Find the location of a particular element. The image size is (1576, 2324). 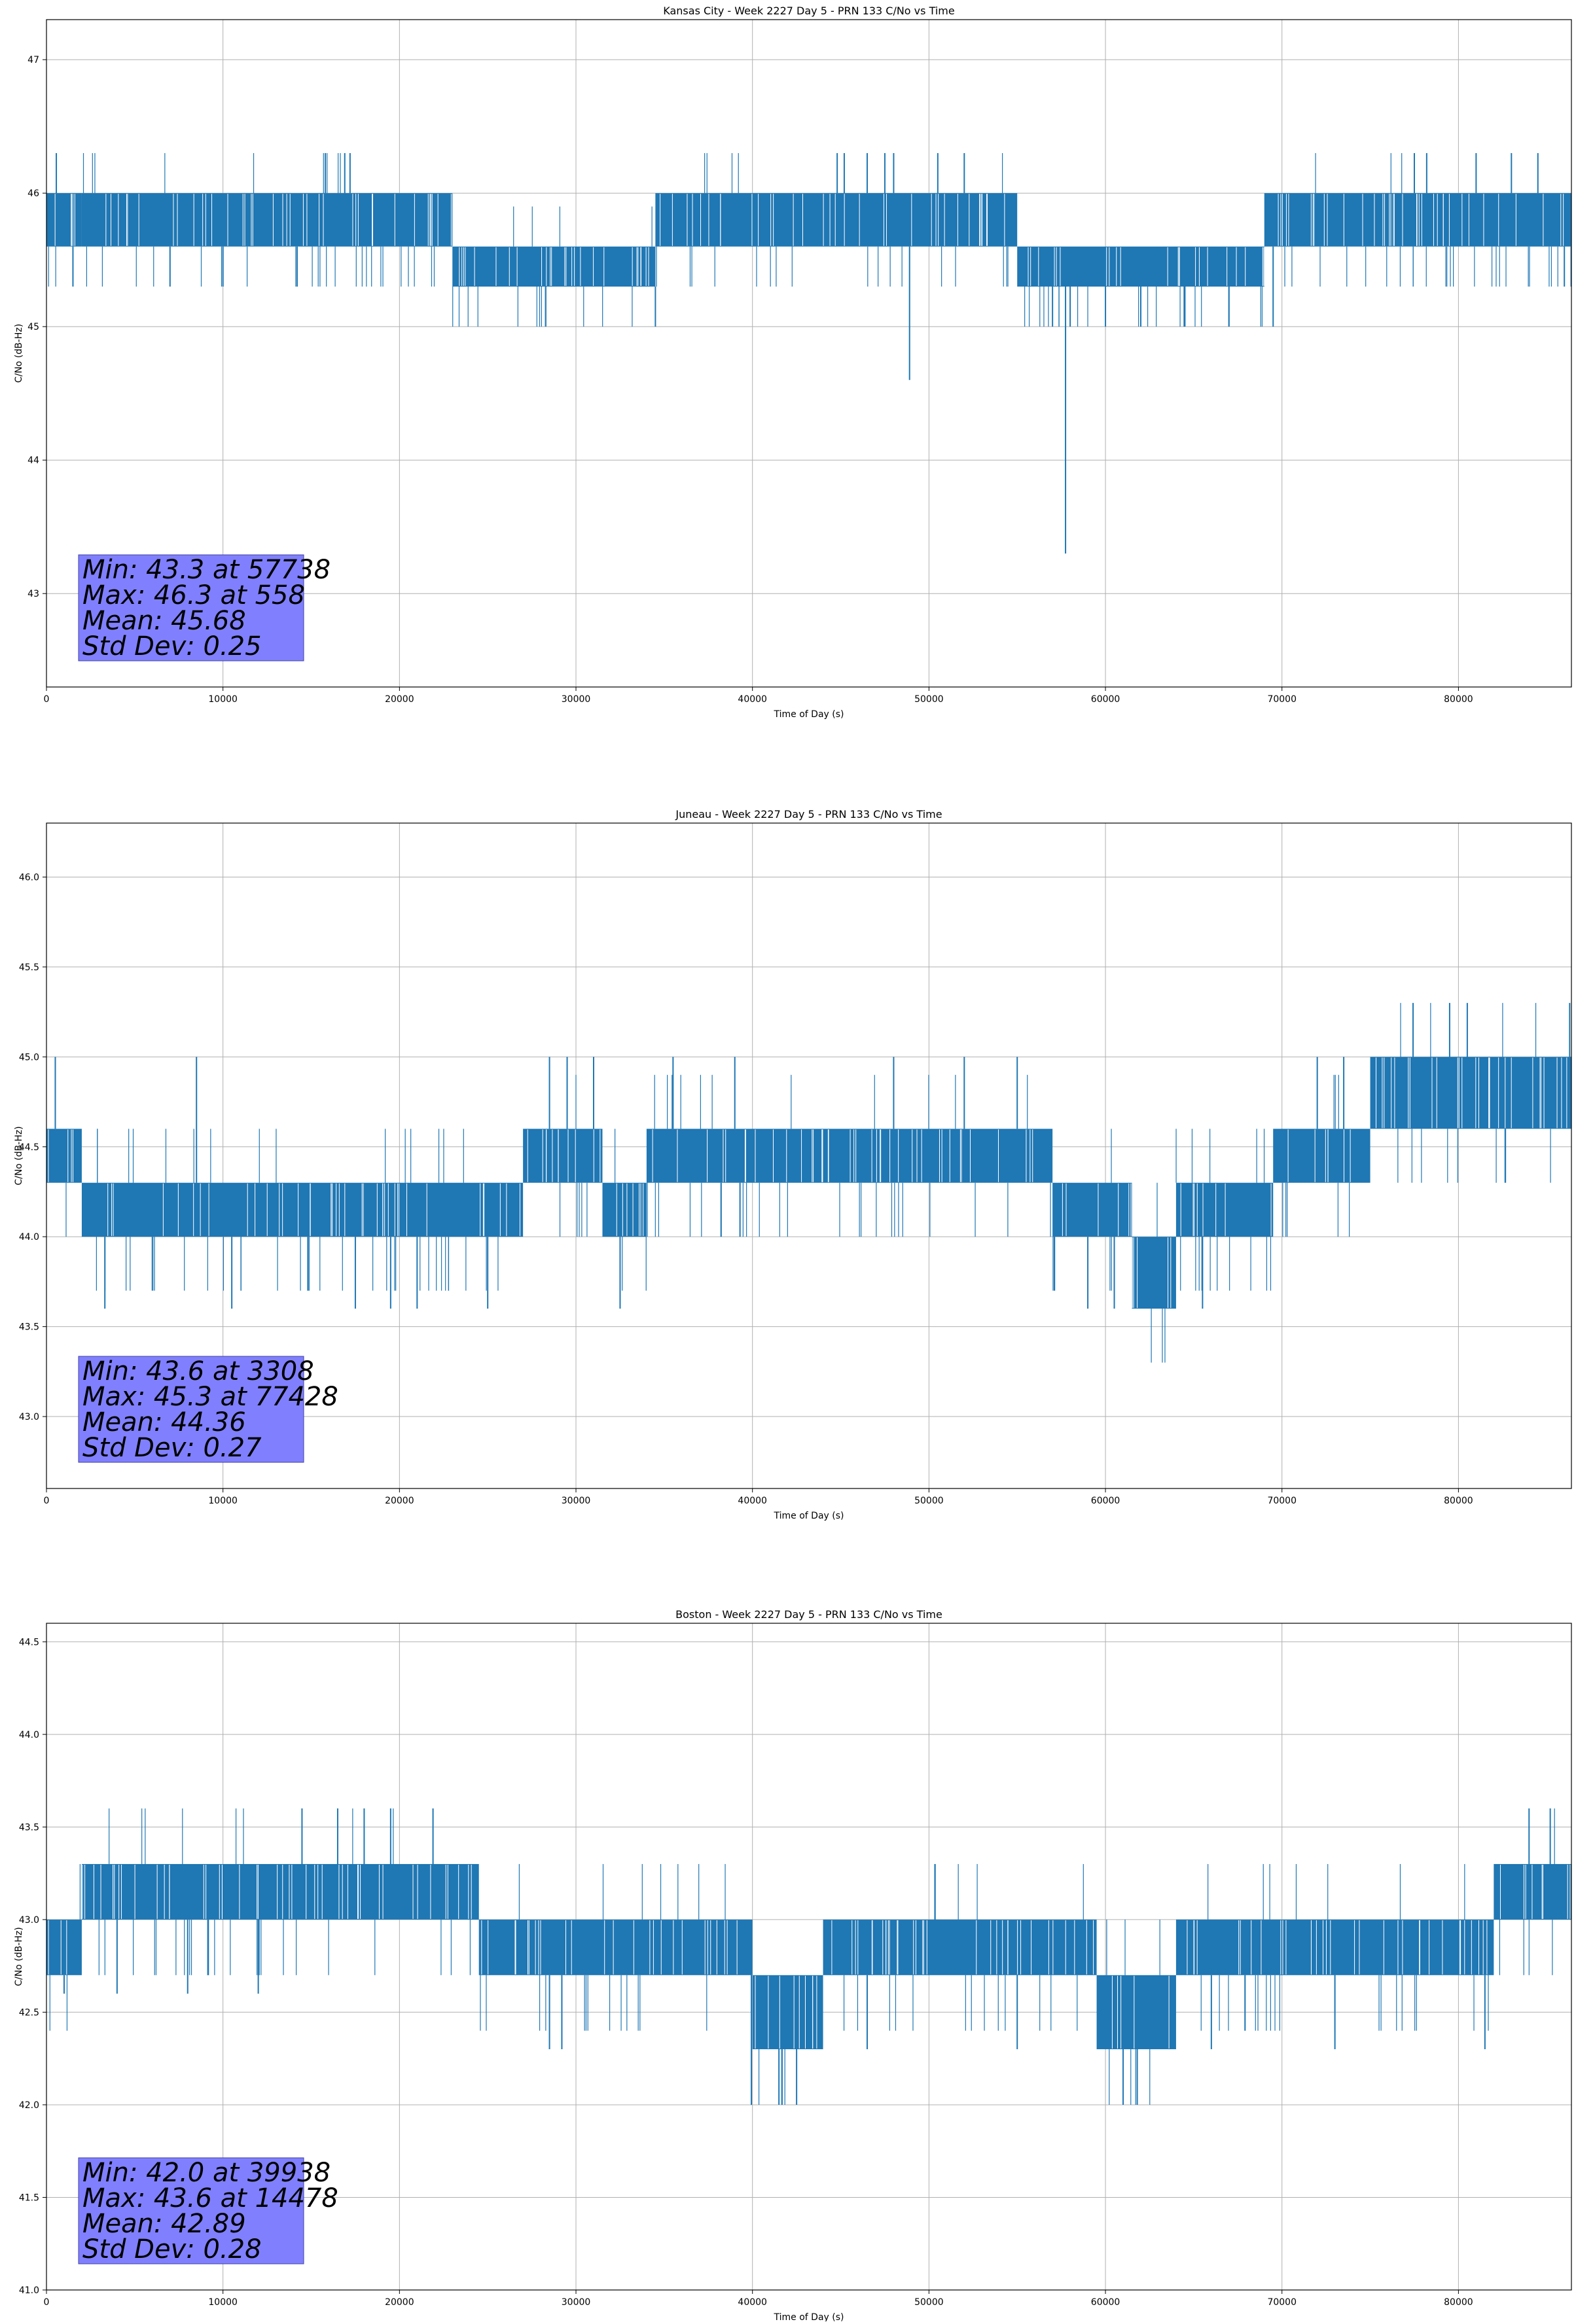

y-tick-label: 41.0 is located at coordinates (29, 2290).